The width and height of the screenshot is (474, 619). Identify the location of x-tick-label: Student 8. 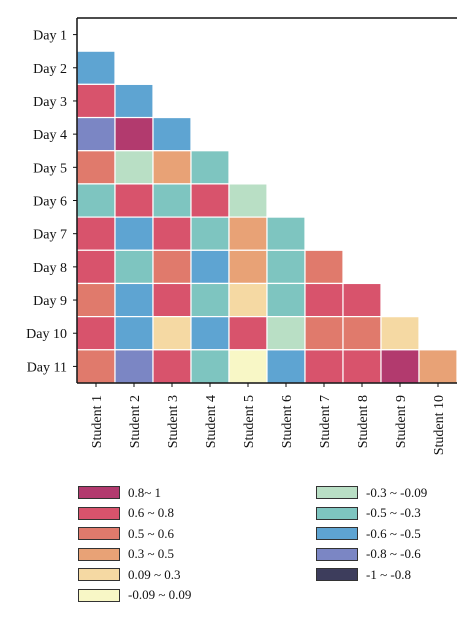
(363, 421).